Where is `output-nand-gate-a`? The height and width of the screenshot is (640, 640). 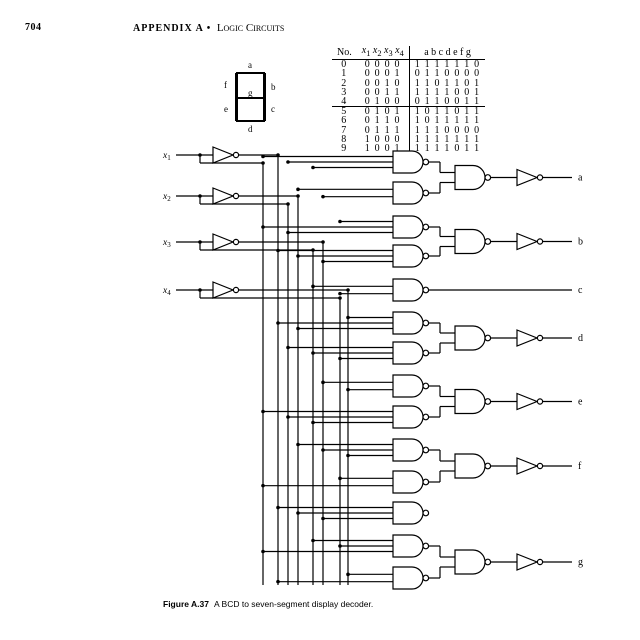 output-nand-gate-a is located at coordinates (470, 177).